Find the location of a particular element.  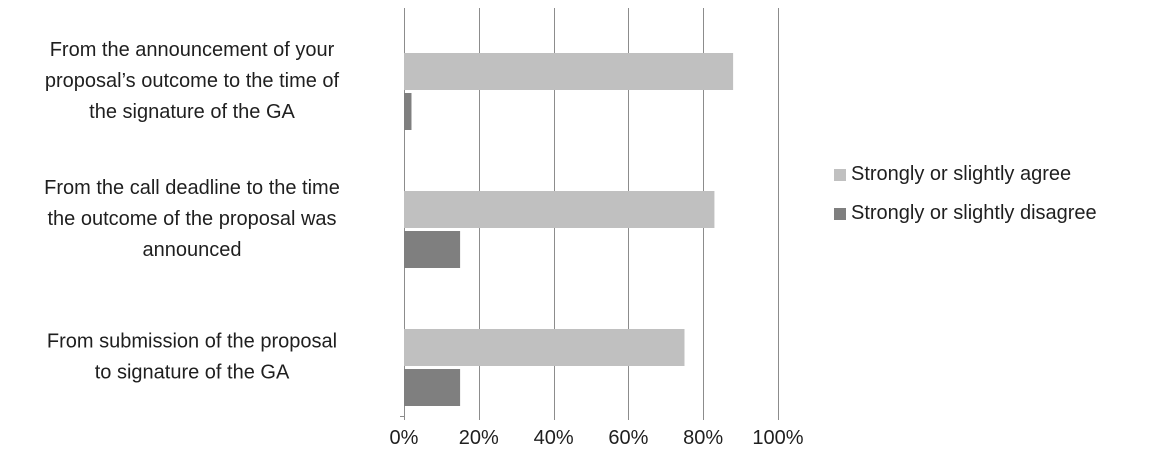

tick-label-100: 100% is located at coordinates (777, 438).